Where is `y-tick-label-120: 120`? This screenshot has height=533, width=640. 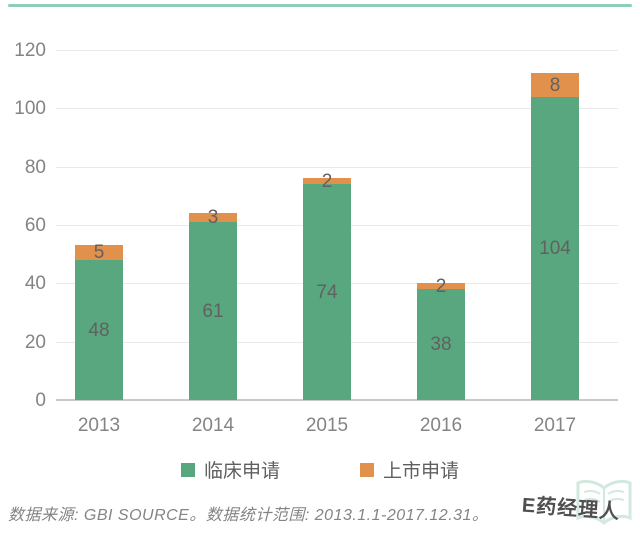
y-tick-label-120: 120 is located at coordinates (30, 50).